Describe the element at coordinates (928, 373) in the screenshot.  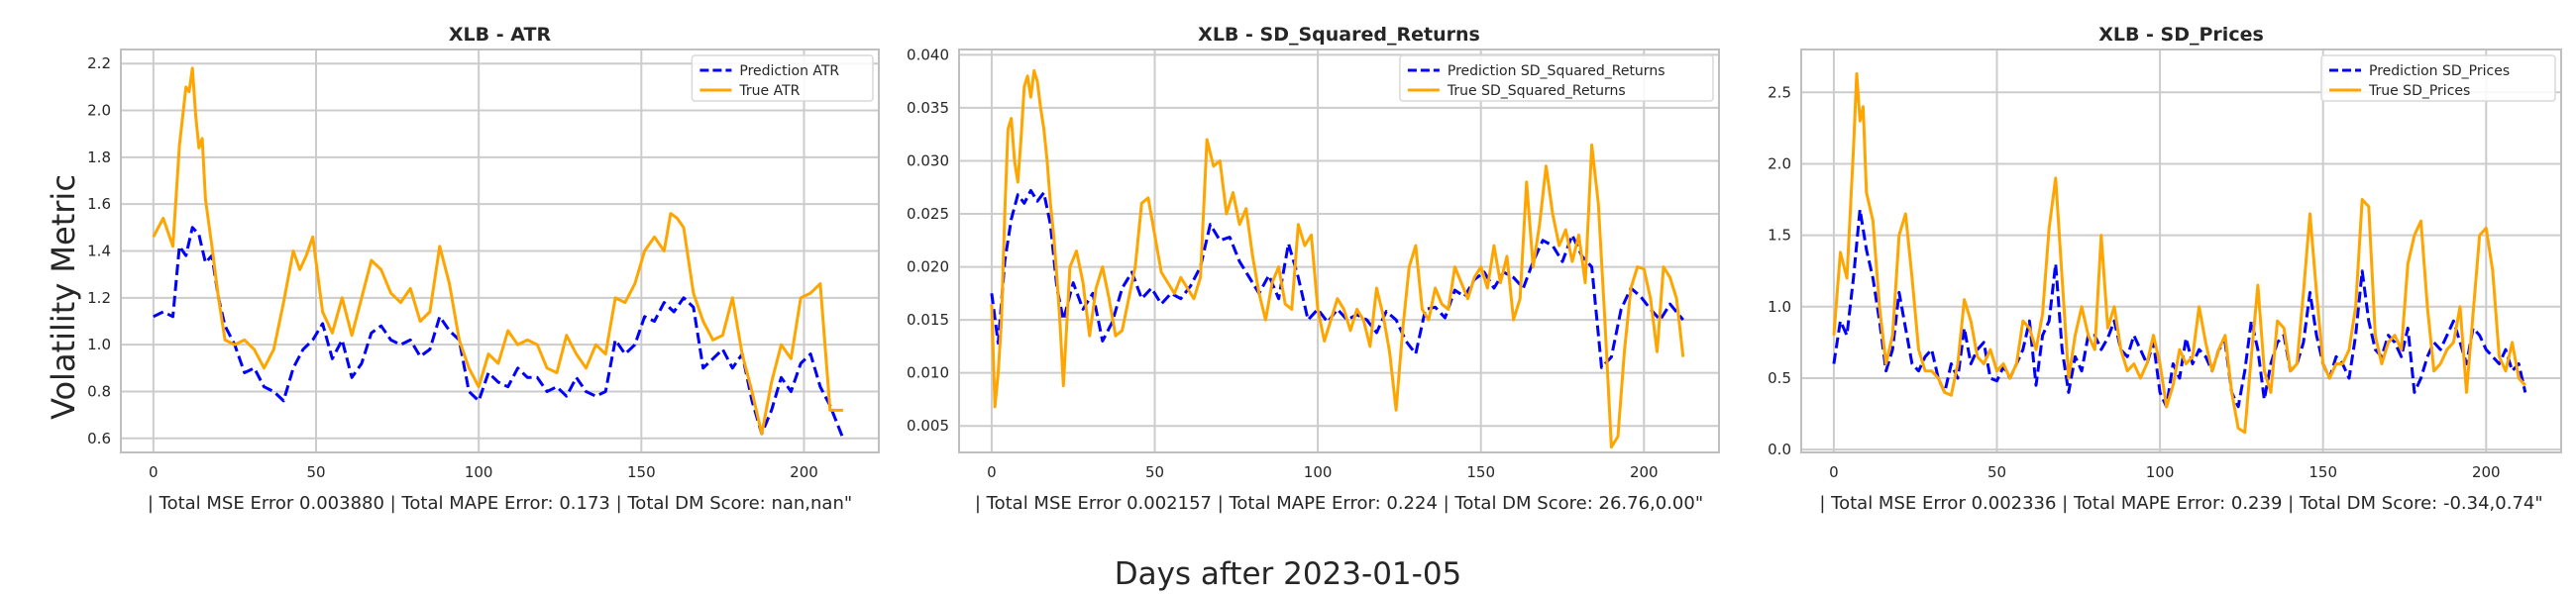
I see `y-tick-label: 0.010` at that location.